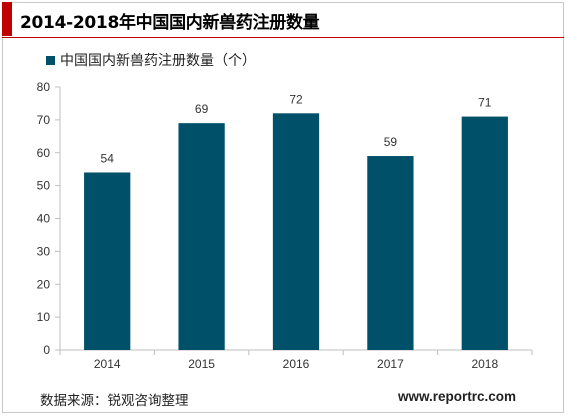 The image size is (568, 417). What do you see at coordinates (44, 186) in the screenshot?
I see `y-tick-label: 50` at bounding box center [44, 186].